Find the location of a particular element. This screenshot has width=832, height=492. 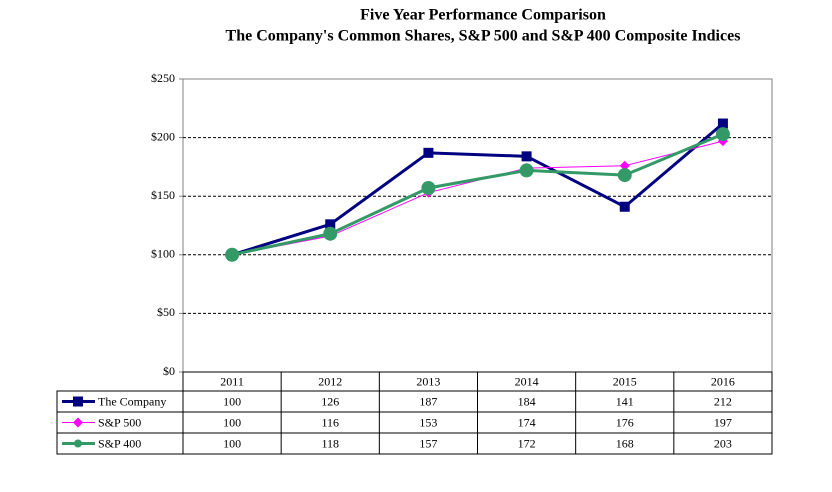

table-value: 203 is located at coordinates (723, 443).